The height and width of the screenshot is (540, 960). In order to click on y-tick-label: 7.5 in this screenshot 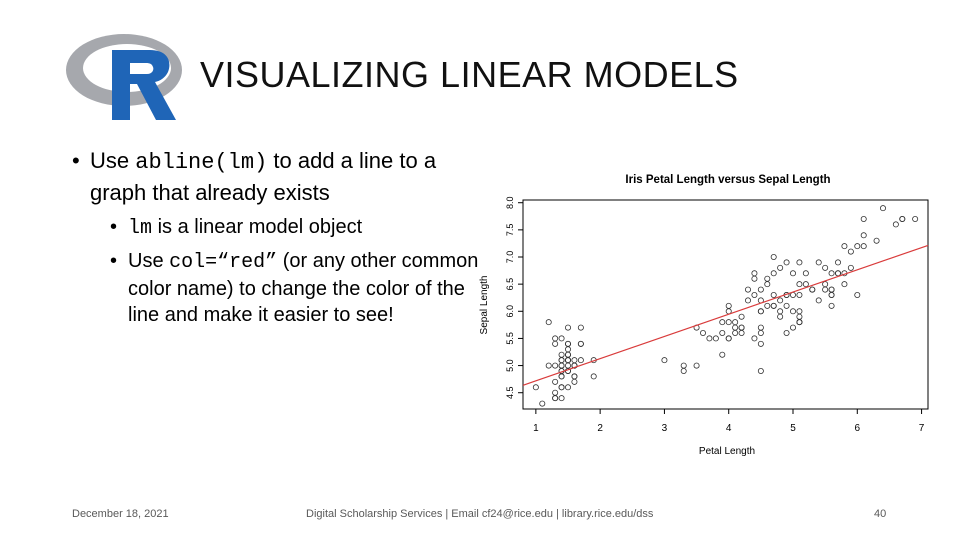, I will do `click(510, 230)`.